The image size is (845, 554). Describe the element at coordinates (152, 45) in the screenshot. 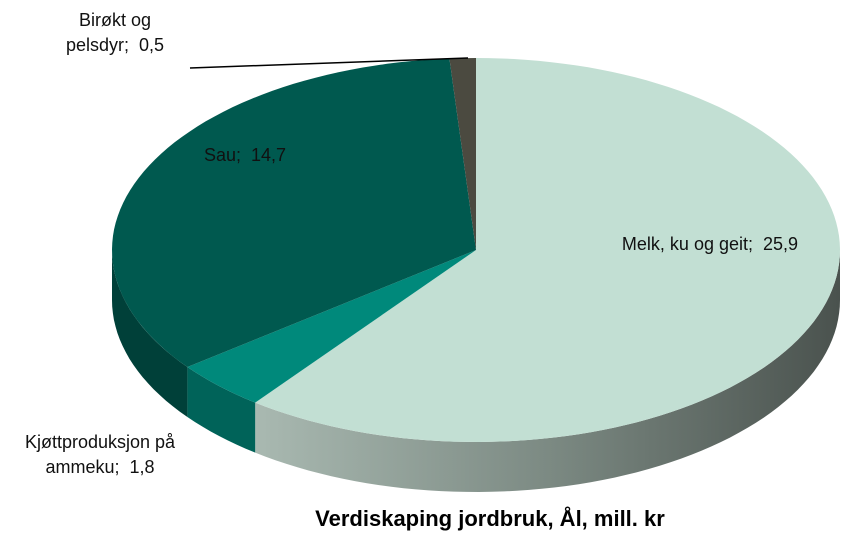

I see `value-label: 0,5` at that location.